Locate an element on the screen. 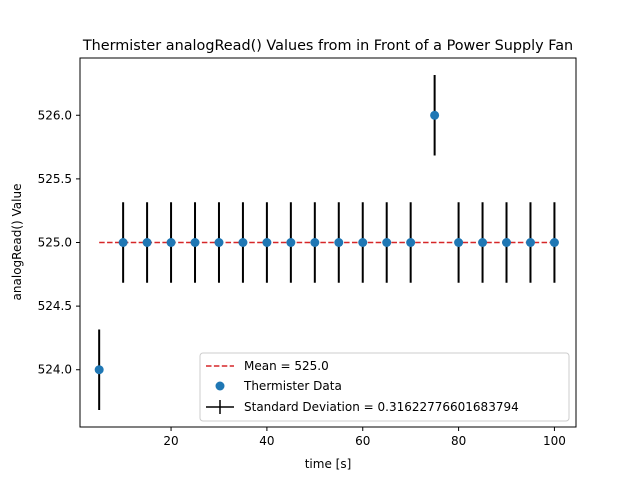 The image size is (640, 480). x-tick-label: 40 is located at coordinates (266, 441).